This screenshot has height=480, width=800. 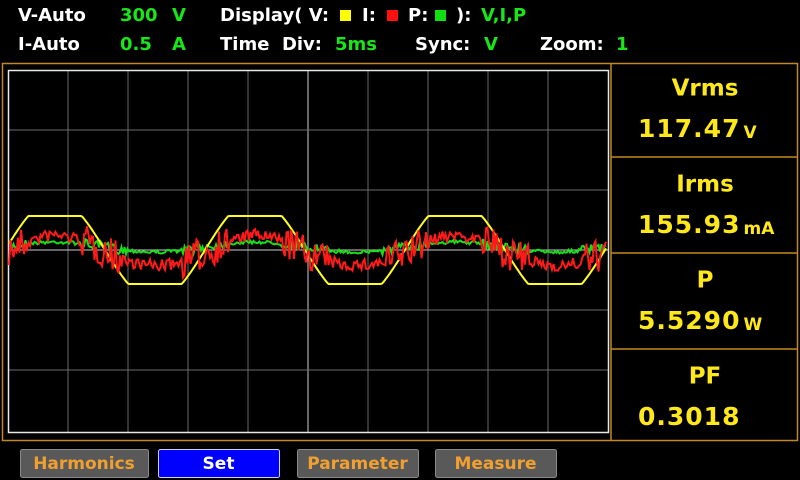 What do you see at coordinates (503, 15) in the screenshot?
I see `display-value: V,I,P` at bounding box center [503, 15].